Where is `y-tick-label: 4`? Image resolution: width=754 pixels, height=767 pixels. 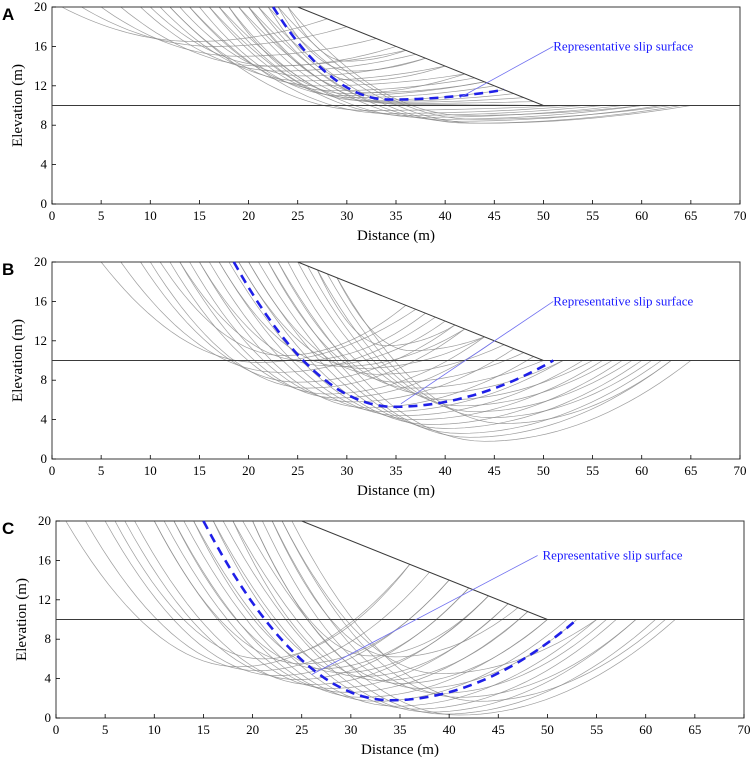
y-tick-label: 4 is located at coordinates (44, 419).